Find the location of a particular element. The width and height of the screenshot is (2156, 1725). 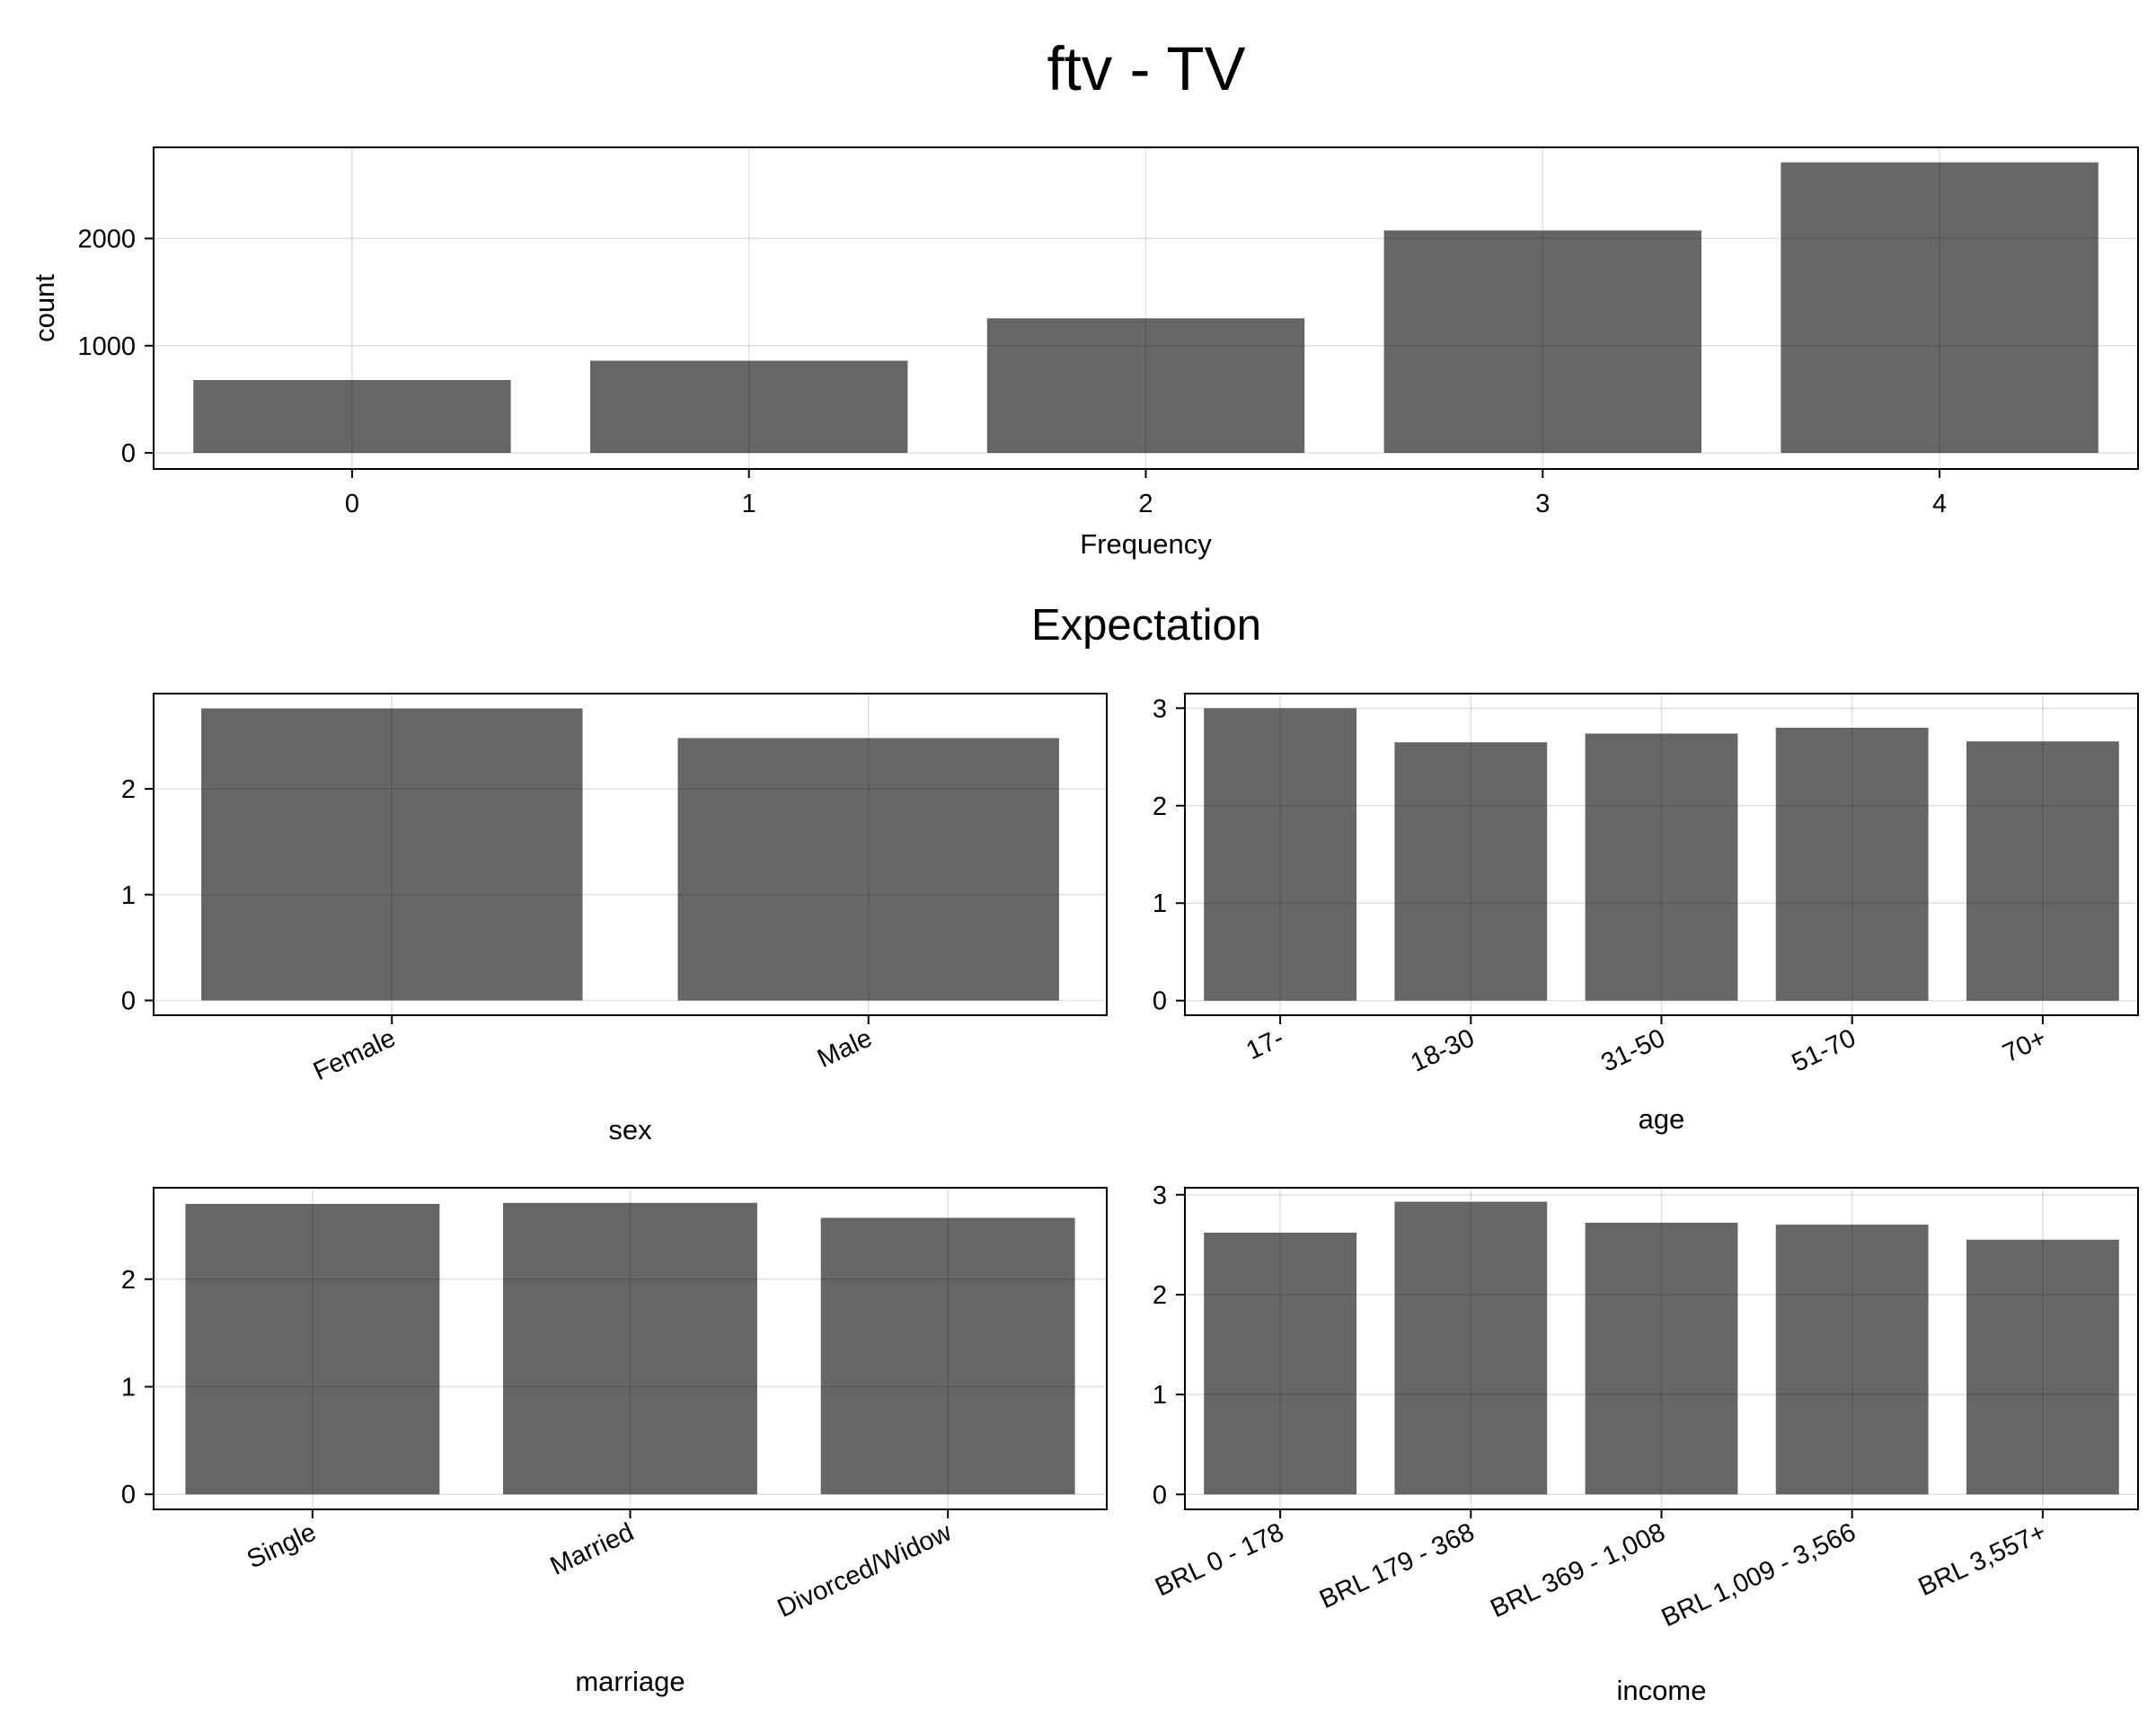

y-axis-label: count is located at coordinates (44, 308).